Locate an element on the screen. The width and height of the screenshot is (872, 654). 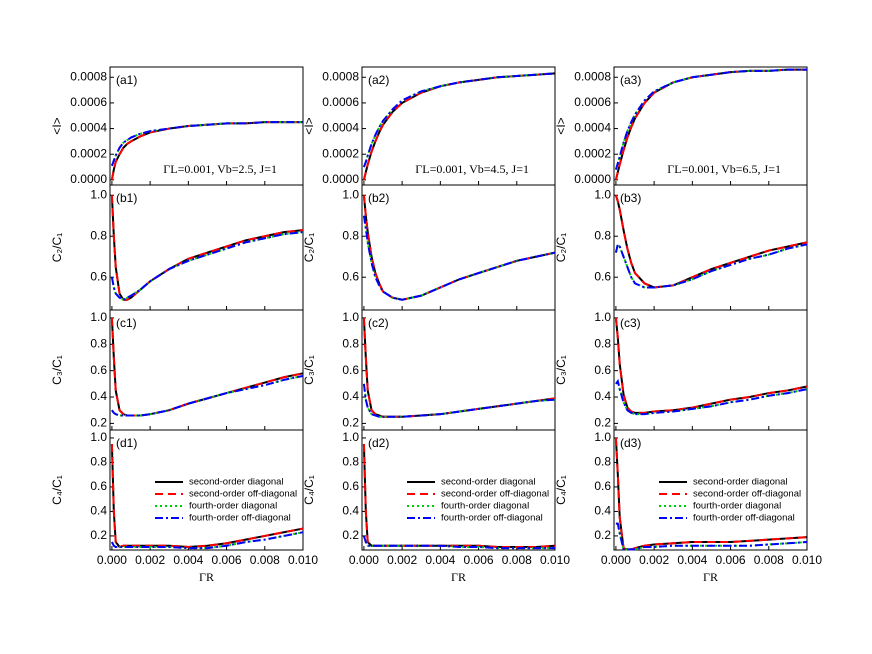
panel-label: (d2) is located at coordinates (378, 443).